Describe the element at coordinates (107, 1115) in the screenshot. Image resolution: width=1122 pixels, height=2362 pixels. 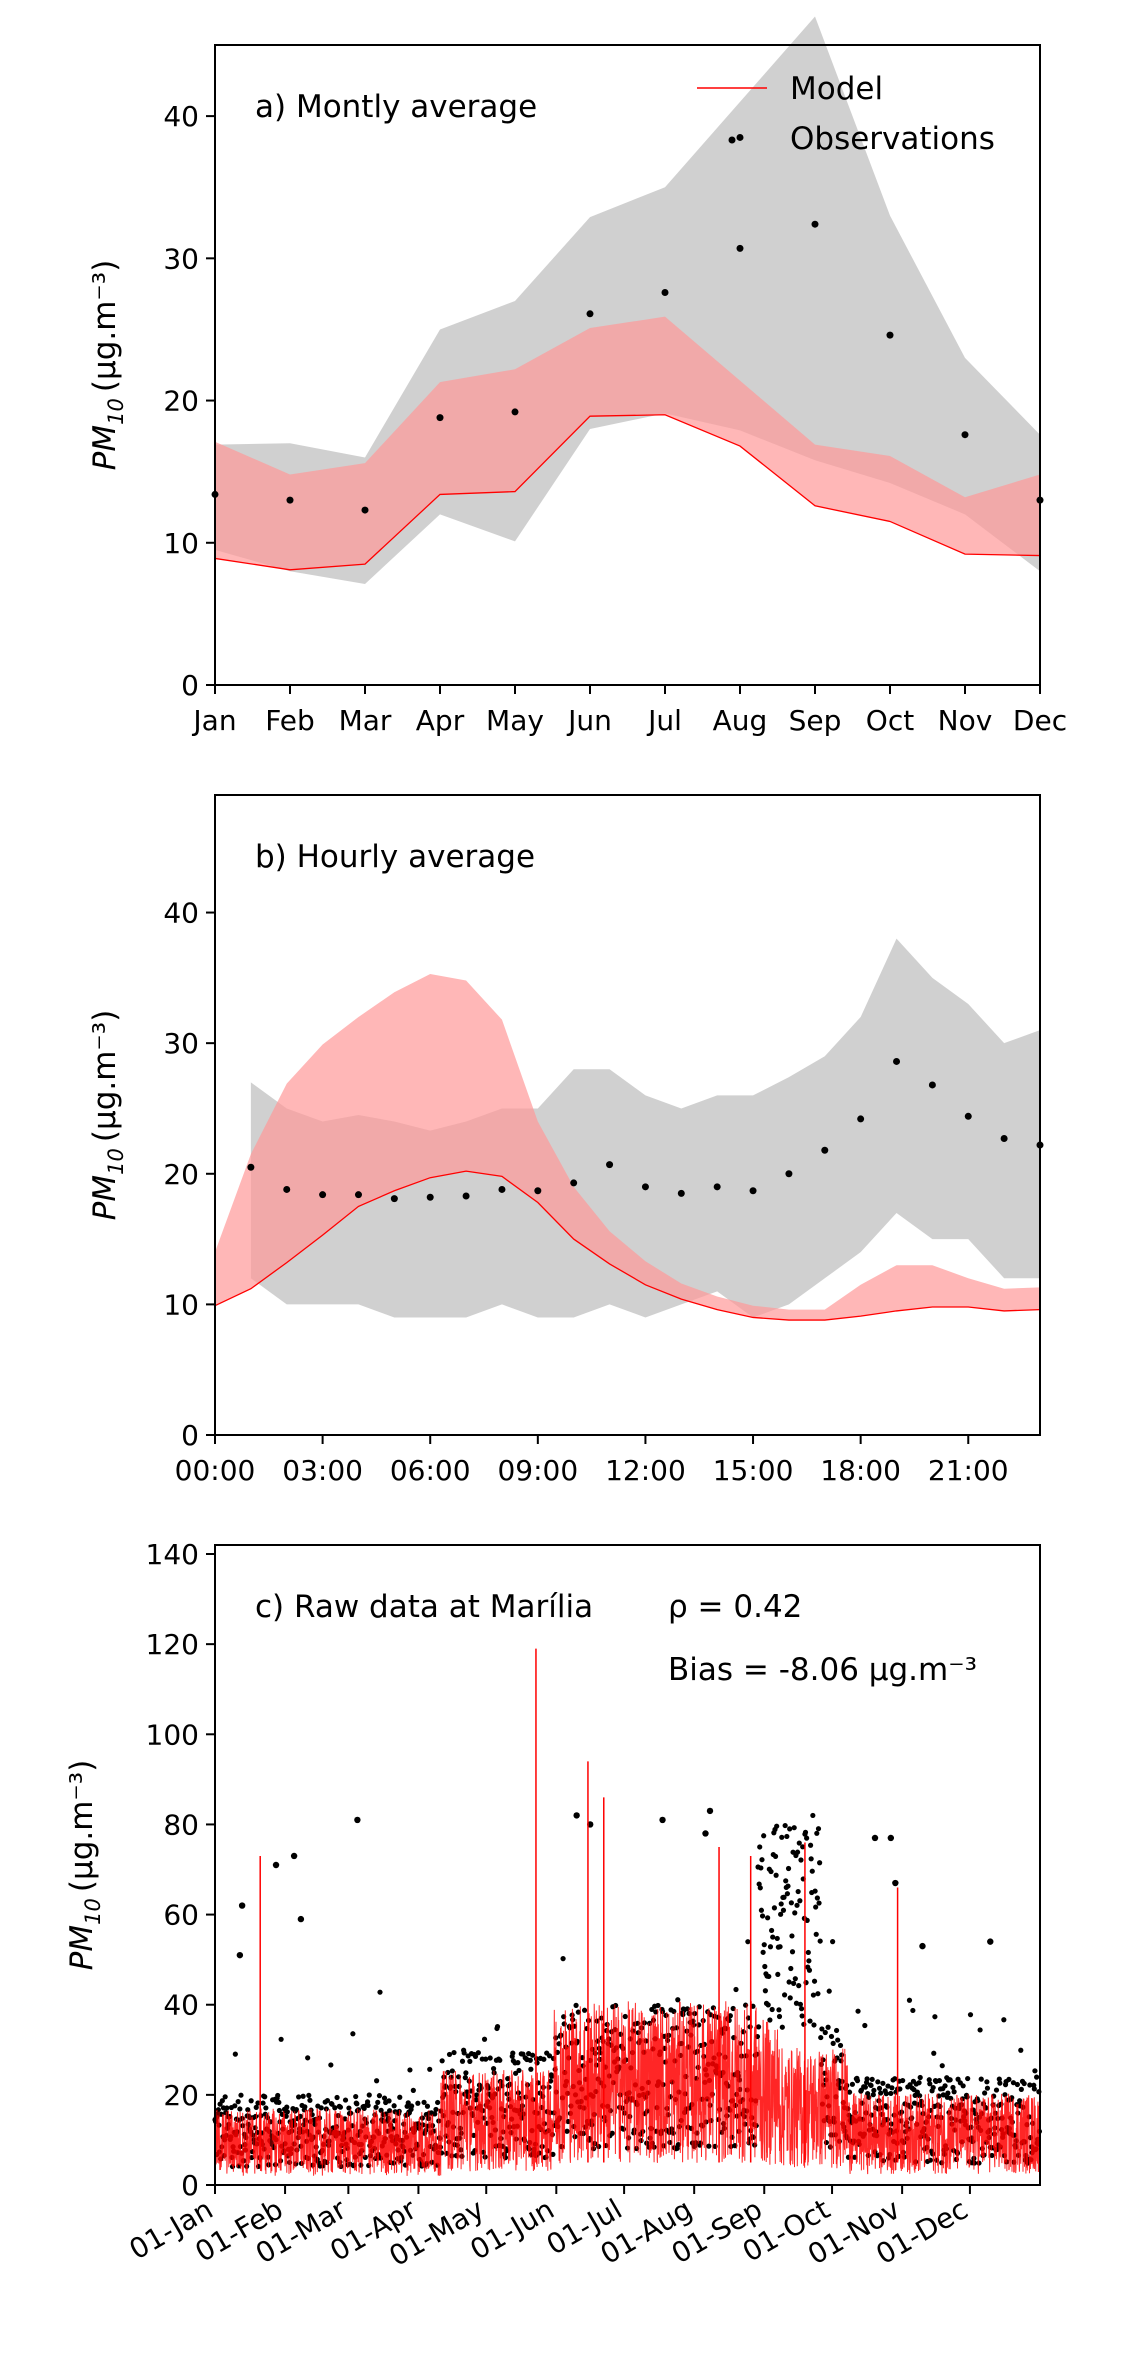
I see `panel-b-ylabel: PM10(μg.m⁻³)` at that location.